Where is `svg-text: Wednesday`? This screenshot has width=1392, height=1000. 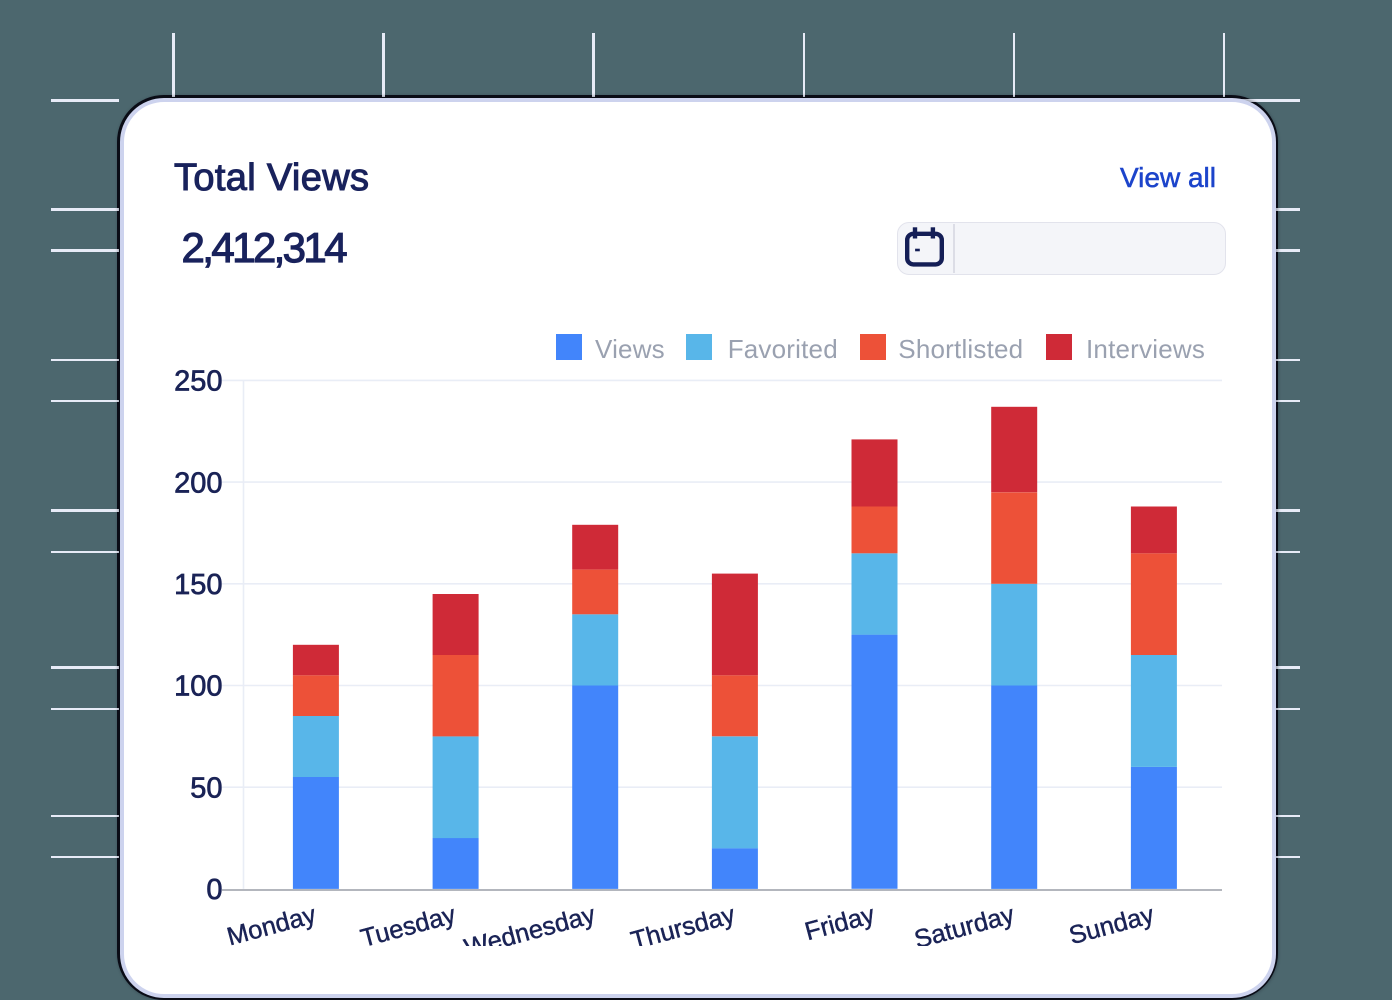 svg-text: Wednesday is located at coordinates (529, 923).